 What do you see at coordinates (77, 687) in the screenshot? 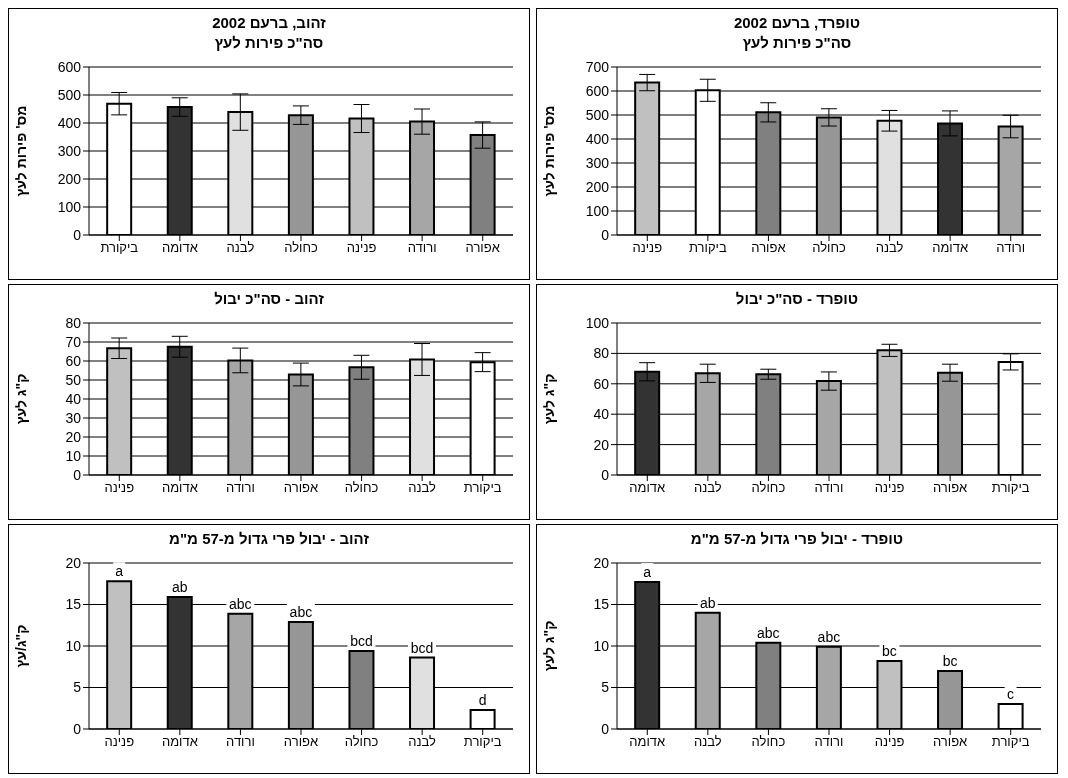
I see `y-tick-label: 5` at bounding box center [77, 687].